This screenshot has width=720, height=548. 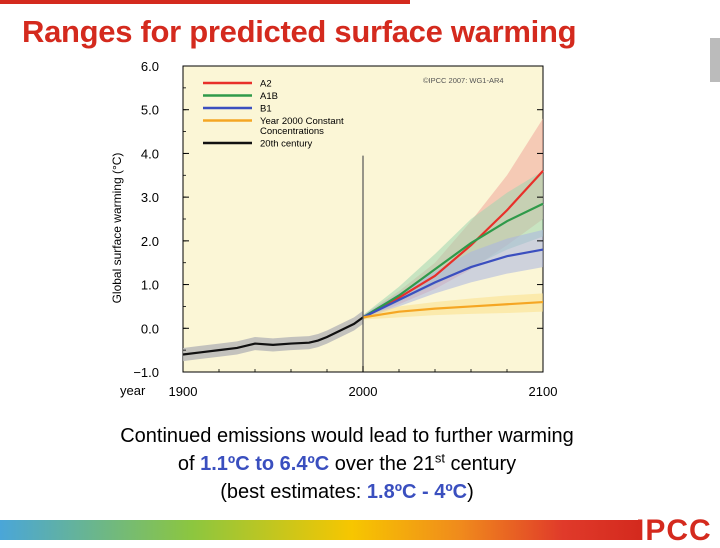 What do you see at coordinates (463, 80) in the screenshot?
I see `chart-credit: ©IPCC 2007: WG1-AR4` at bounding box center [463, 80].